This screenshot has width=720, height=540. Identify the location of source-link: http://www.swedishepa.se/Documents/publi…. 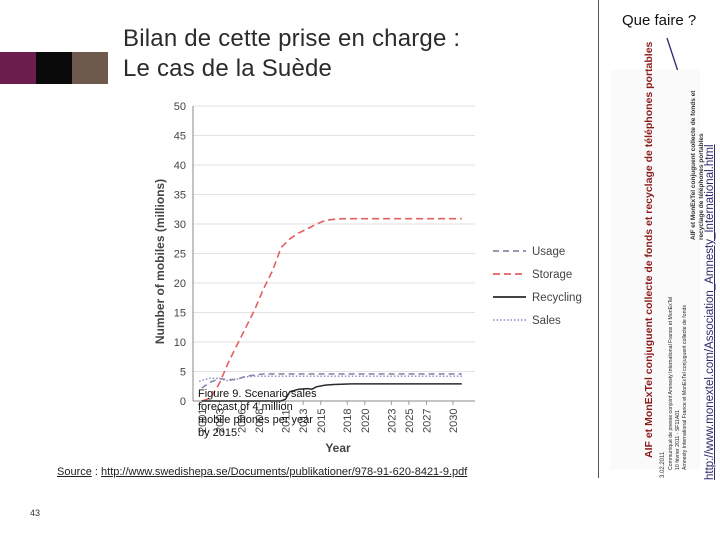
(284, 472).